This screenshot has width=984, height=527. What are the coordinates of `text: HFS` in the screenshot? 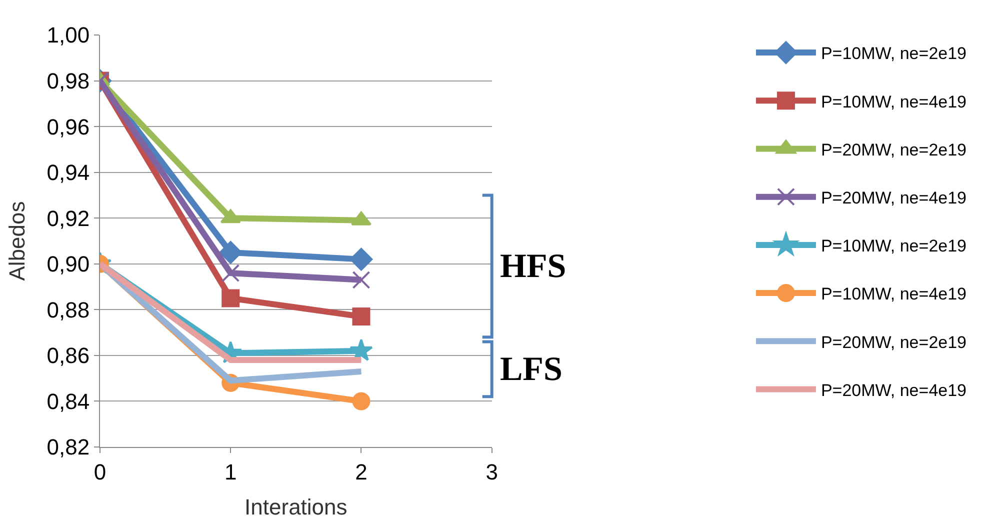 It's located at (533, 266).